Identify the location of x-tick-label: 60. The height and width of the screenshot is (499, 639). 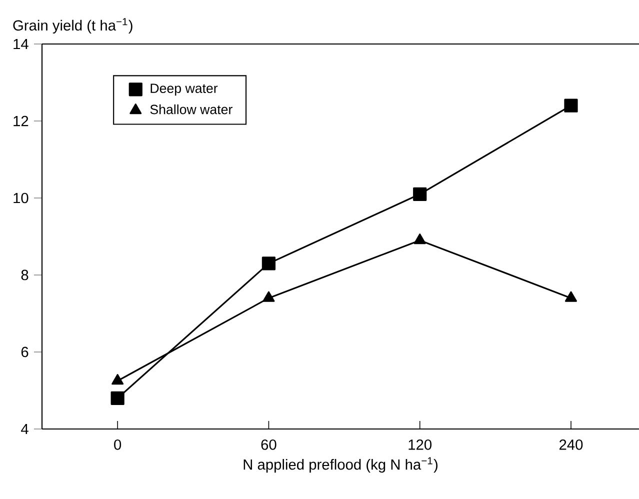
(268, 444).